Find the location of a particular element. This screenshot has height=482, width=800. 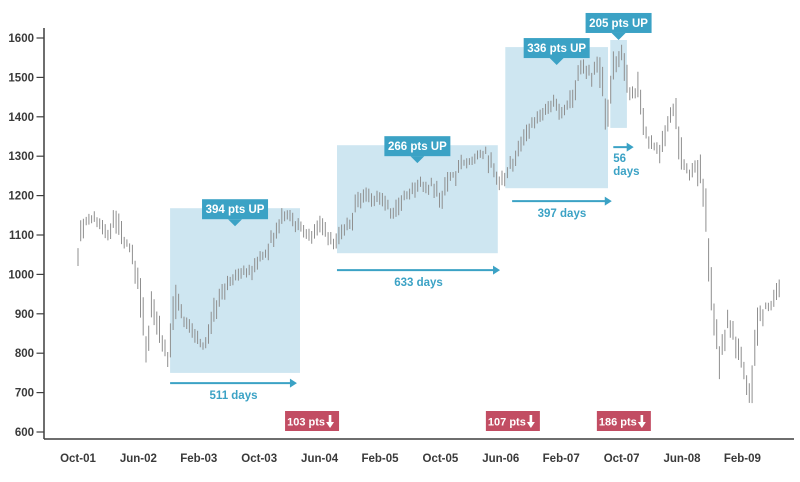

duration-label: 397 days is located at coordinates (562, 214).